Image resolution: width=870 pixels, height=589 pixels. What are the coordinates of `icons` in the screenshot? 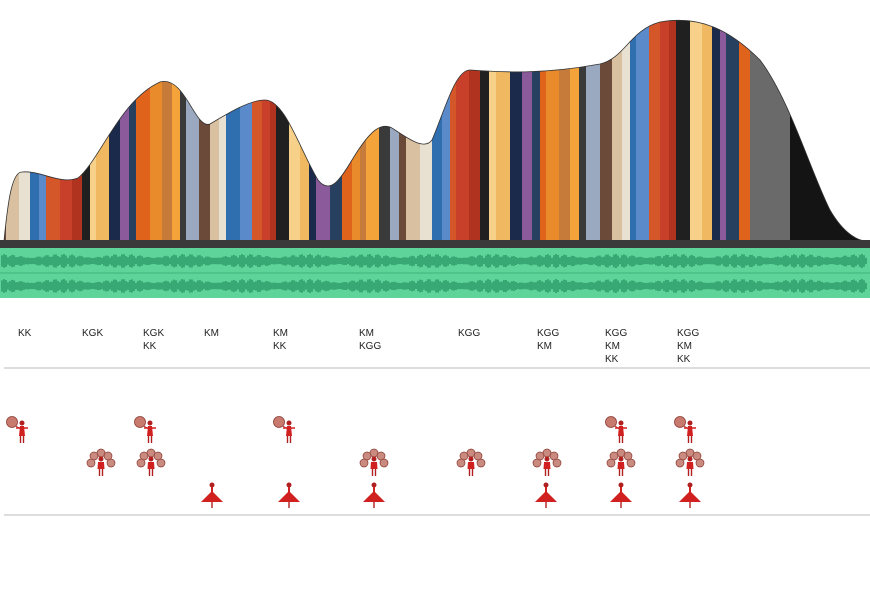 It's located at (355, 462).